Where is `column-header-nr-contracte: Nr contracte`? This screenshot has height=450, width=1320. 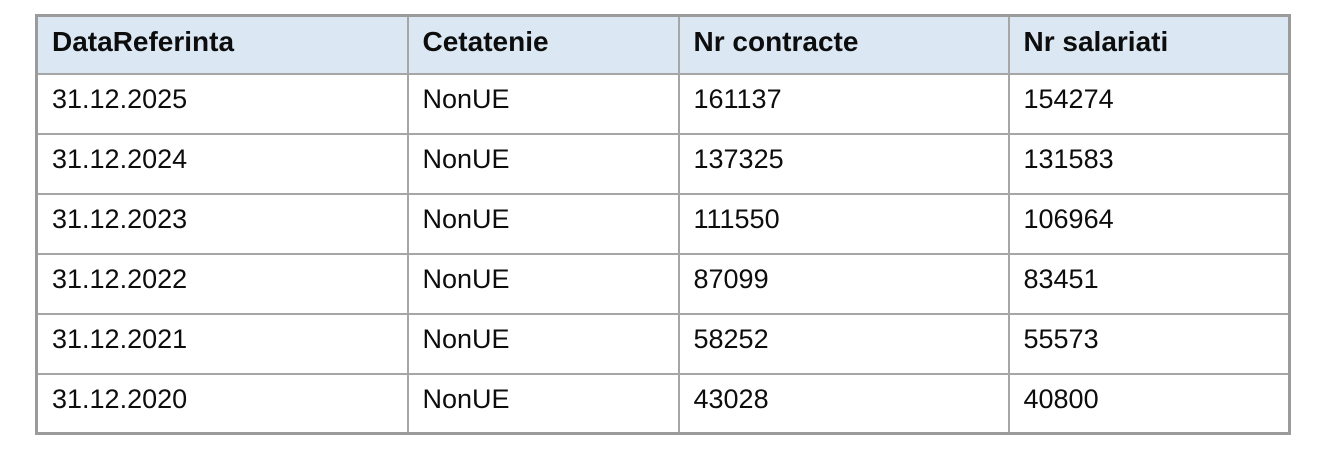
column-header-nr-contracte: Nr contracte is located at coordinates (843, 44).